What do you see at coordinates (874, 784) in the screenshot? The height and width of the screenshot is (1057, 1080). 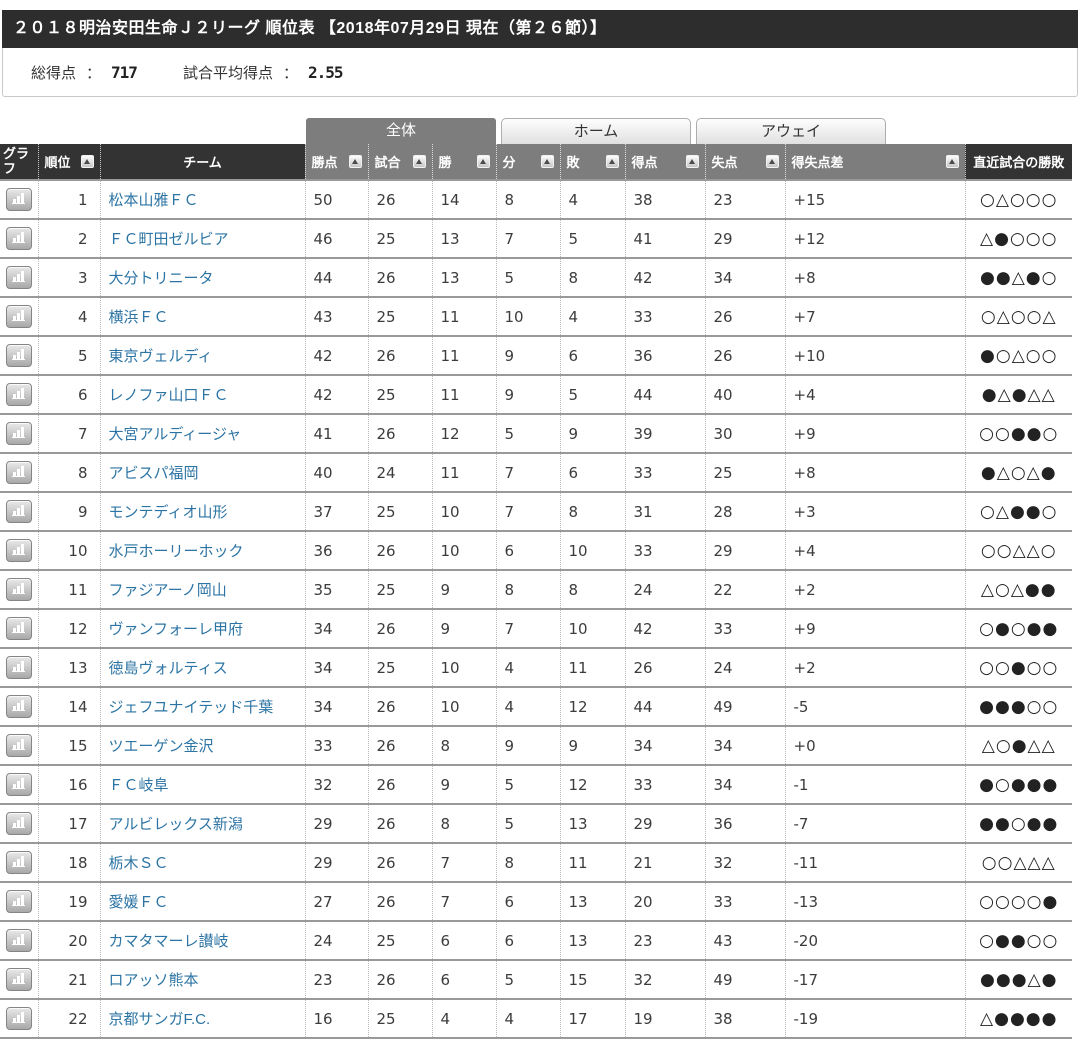 I see `stat-cell-gd: -1` at bounding box center [874, 784].